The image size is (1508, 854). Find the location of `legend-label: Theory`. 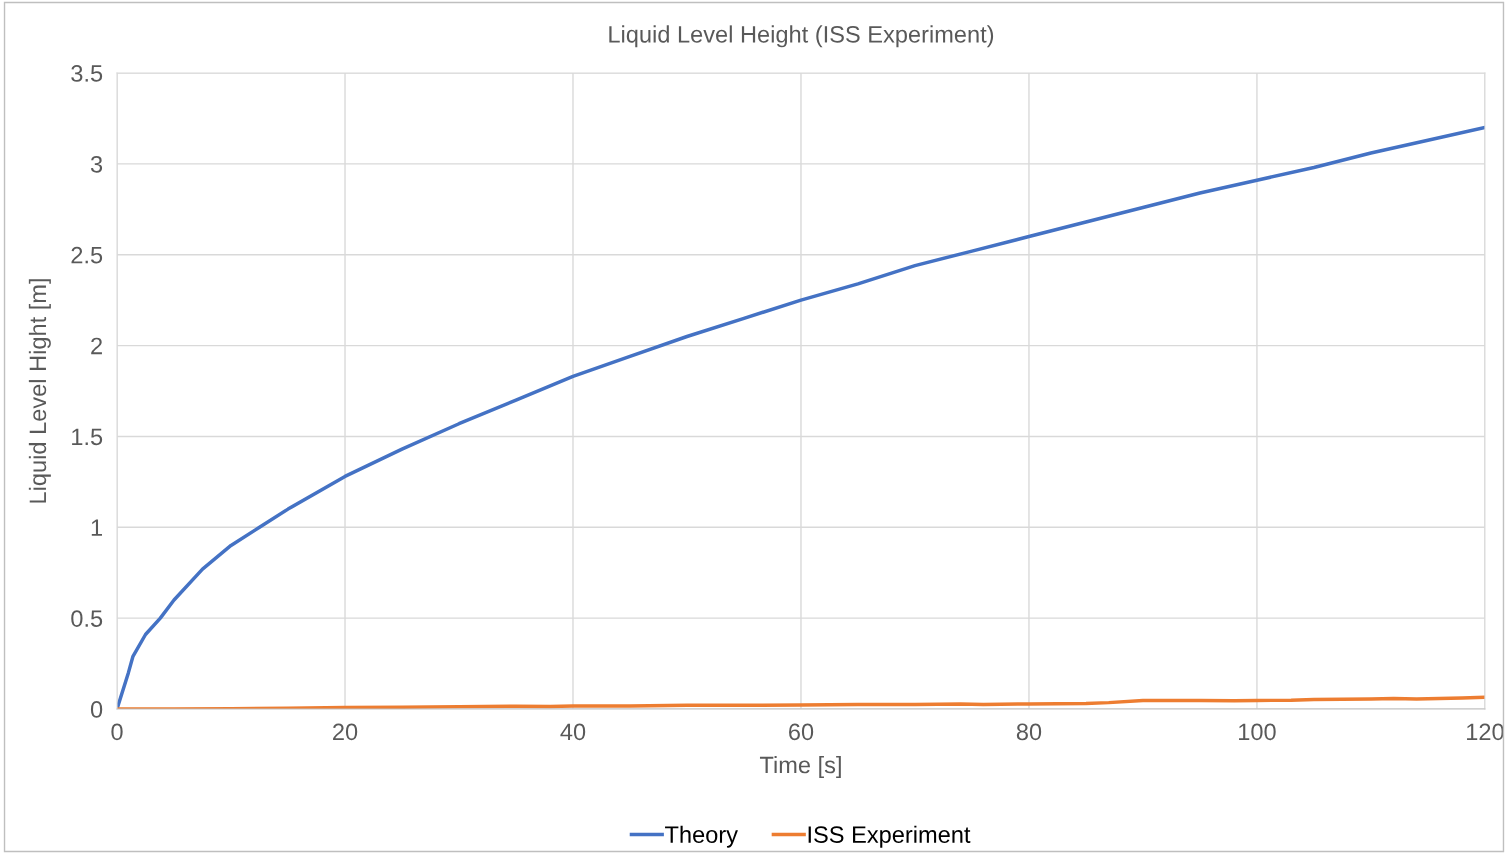

legend-label: Theory is located at coordinates (701, 836).